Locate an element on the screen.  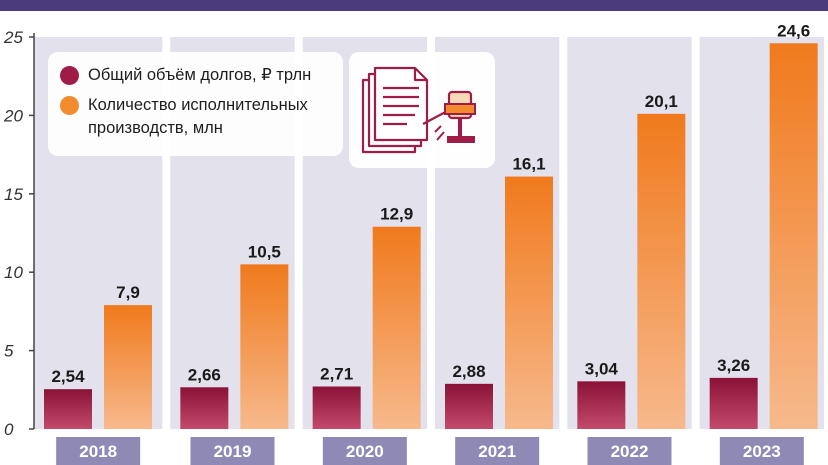
data-label-proceedings-2018: 7,9 is located at coordinates (128, 292).